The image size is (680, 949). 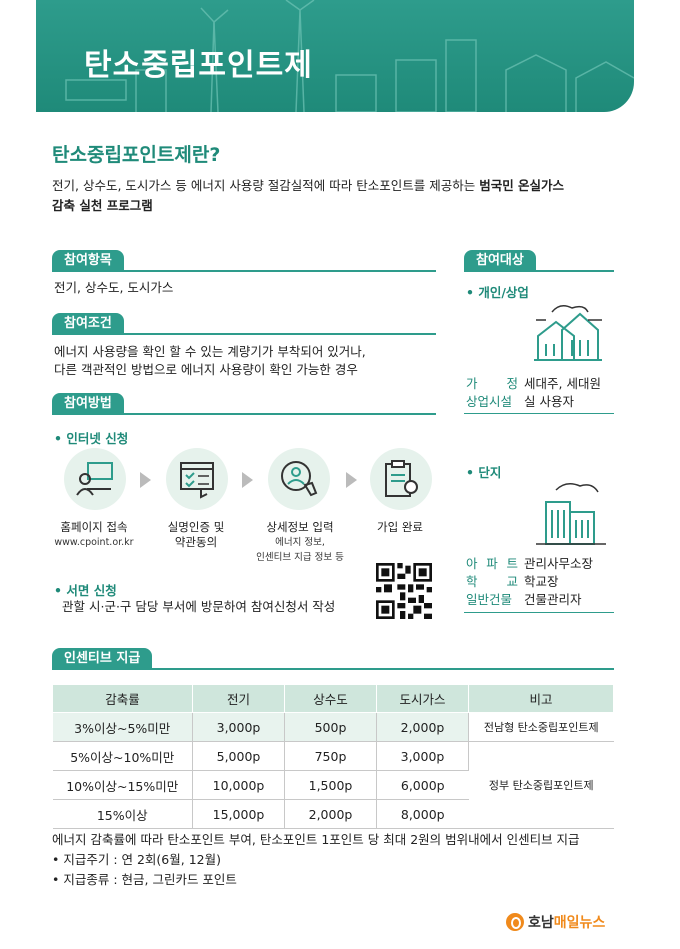 What do you see at coordinates (568, 333) in the screenshot?
I see `houses-icon` at bounding box center [568, 333].